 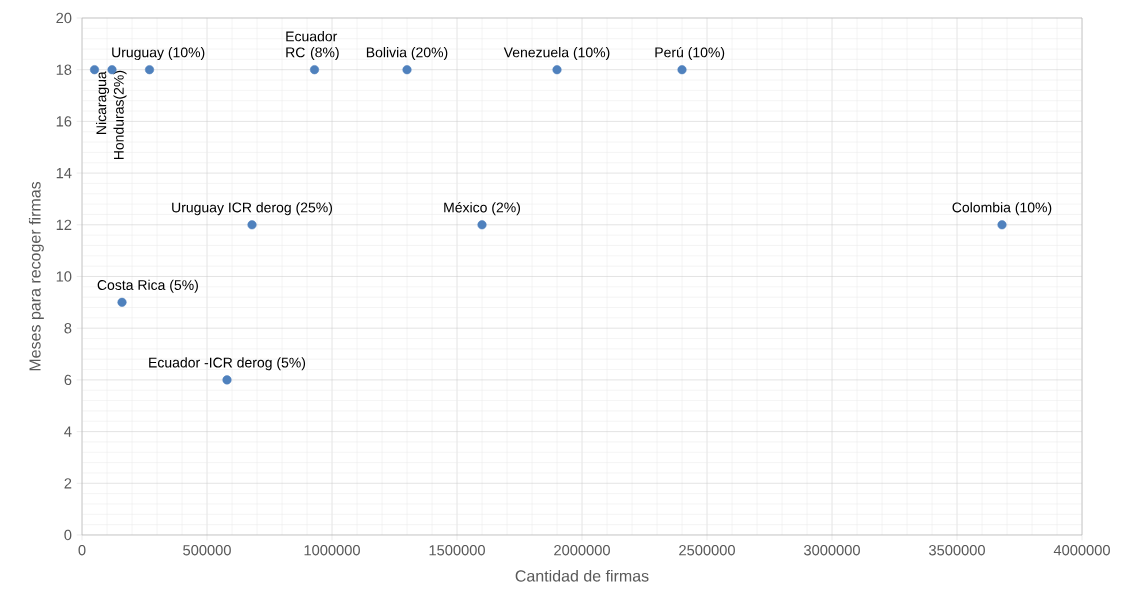 What do you see at coordinates (68, 535) in the screenshot?
I see `y-tick-label: 0` at bounding box center [68, 535].